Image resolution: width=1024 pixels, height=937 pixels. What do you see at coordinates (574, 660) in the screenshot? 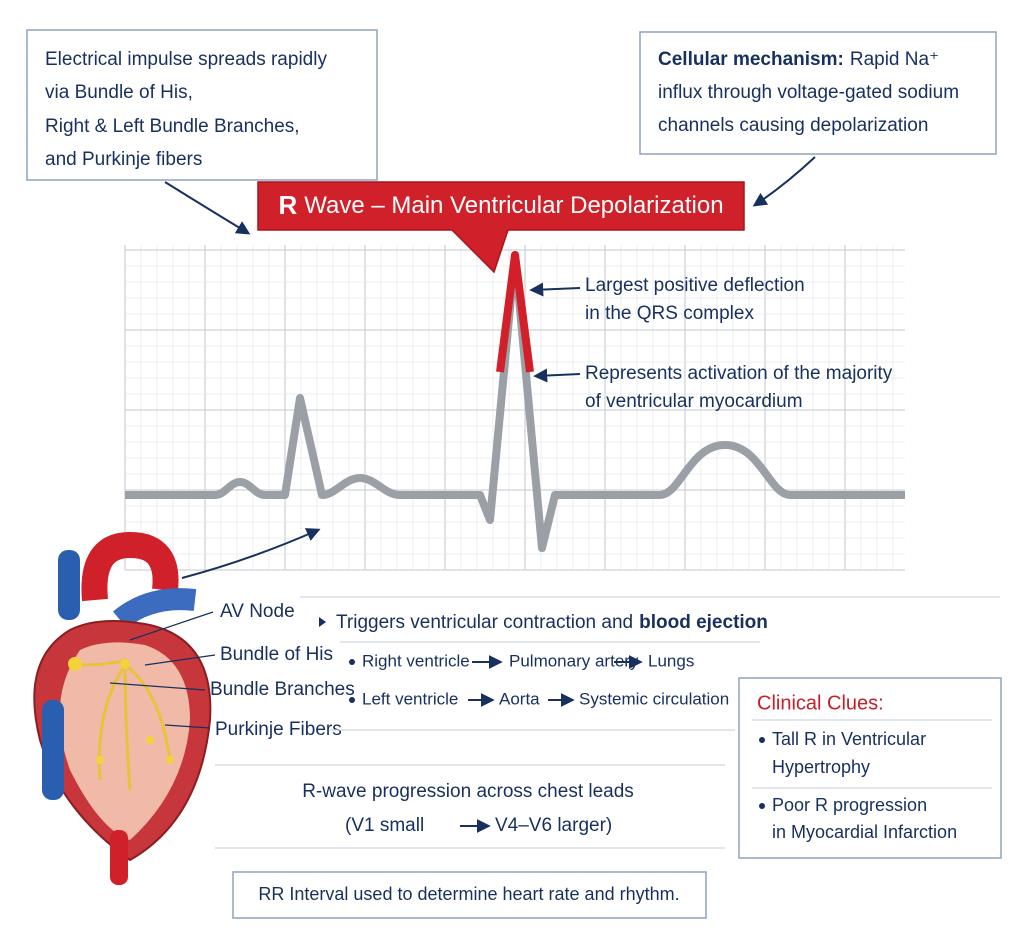
I see `pathway-step: Pulmonary artery` at bounding box center [574, 660].